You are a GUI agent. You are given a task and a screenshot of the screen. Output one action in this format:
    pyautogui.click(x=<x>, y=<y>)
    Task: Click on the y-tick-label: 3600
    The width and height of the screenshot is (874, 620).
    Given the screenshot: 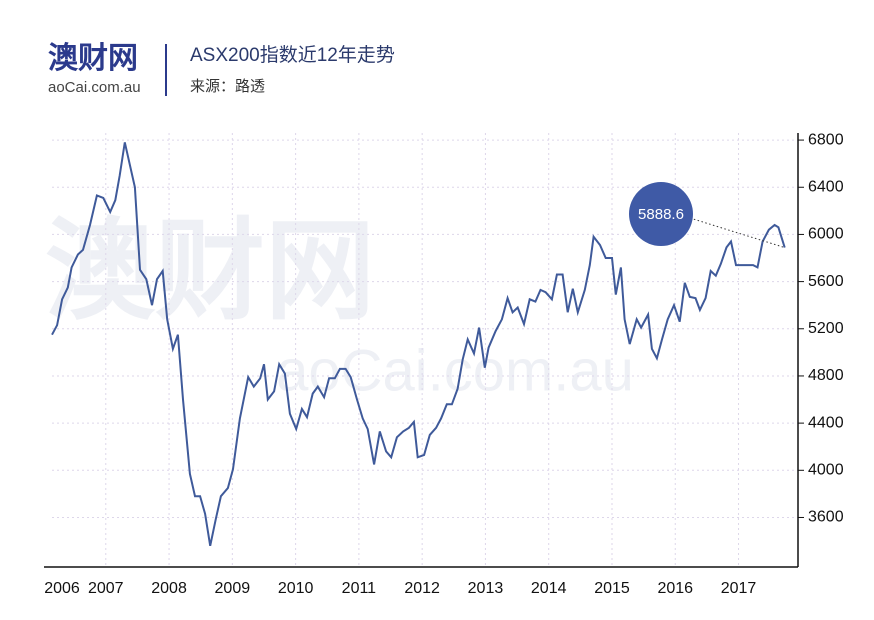 What is the action you would take?
    pyautogui.click(x=826, y=517)
    